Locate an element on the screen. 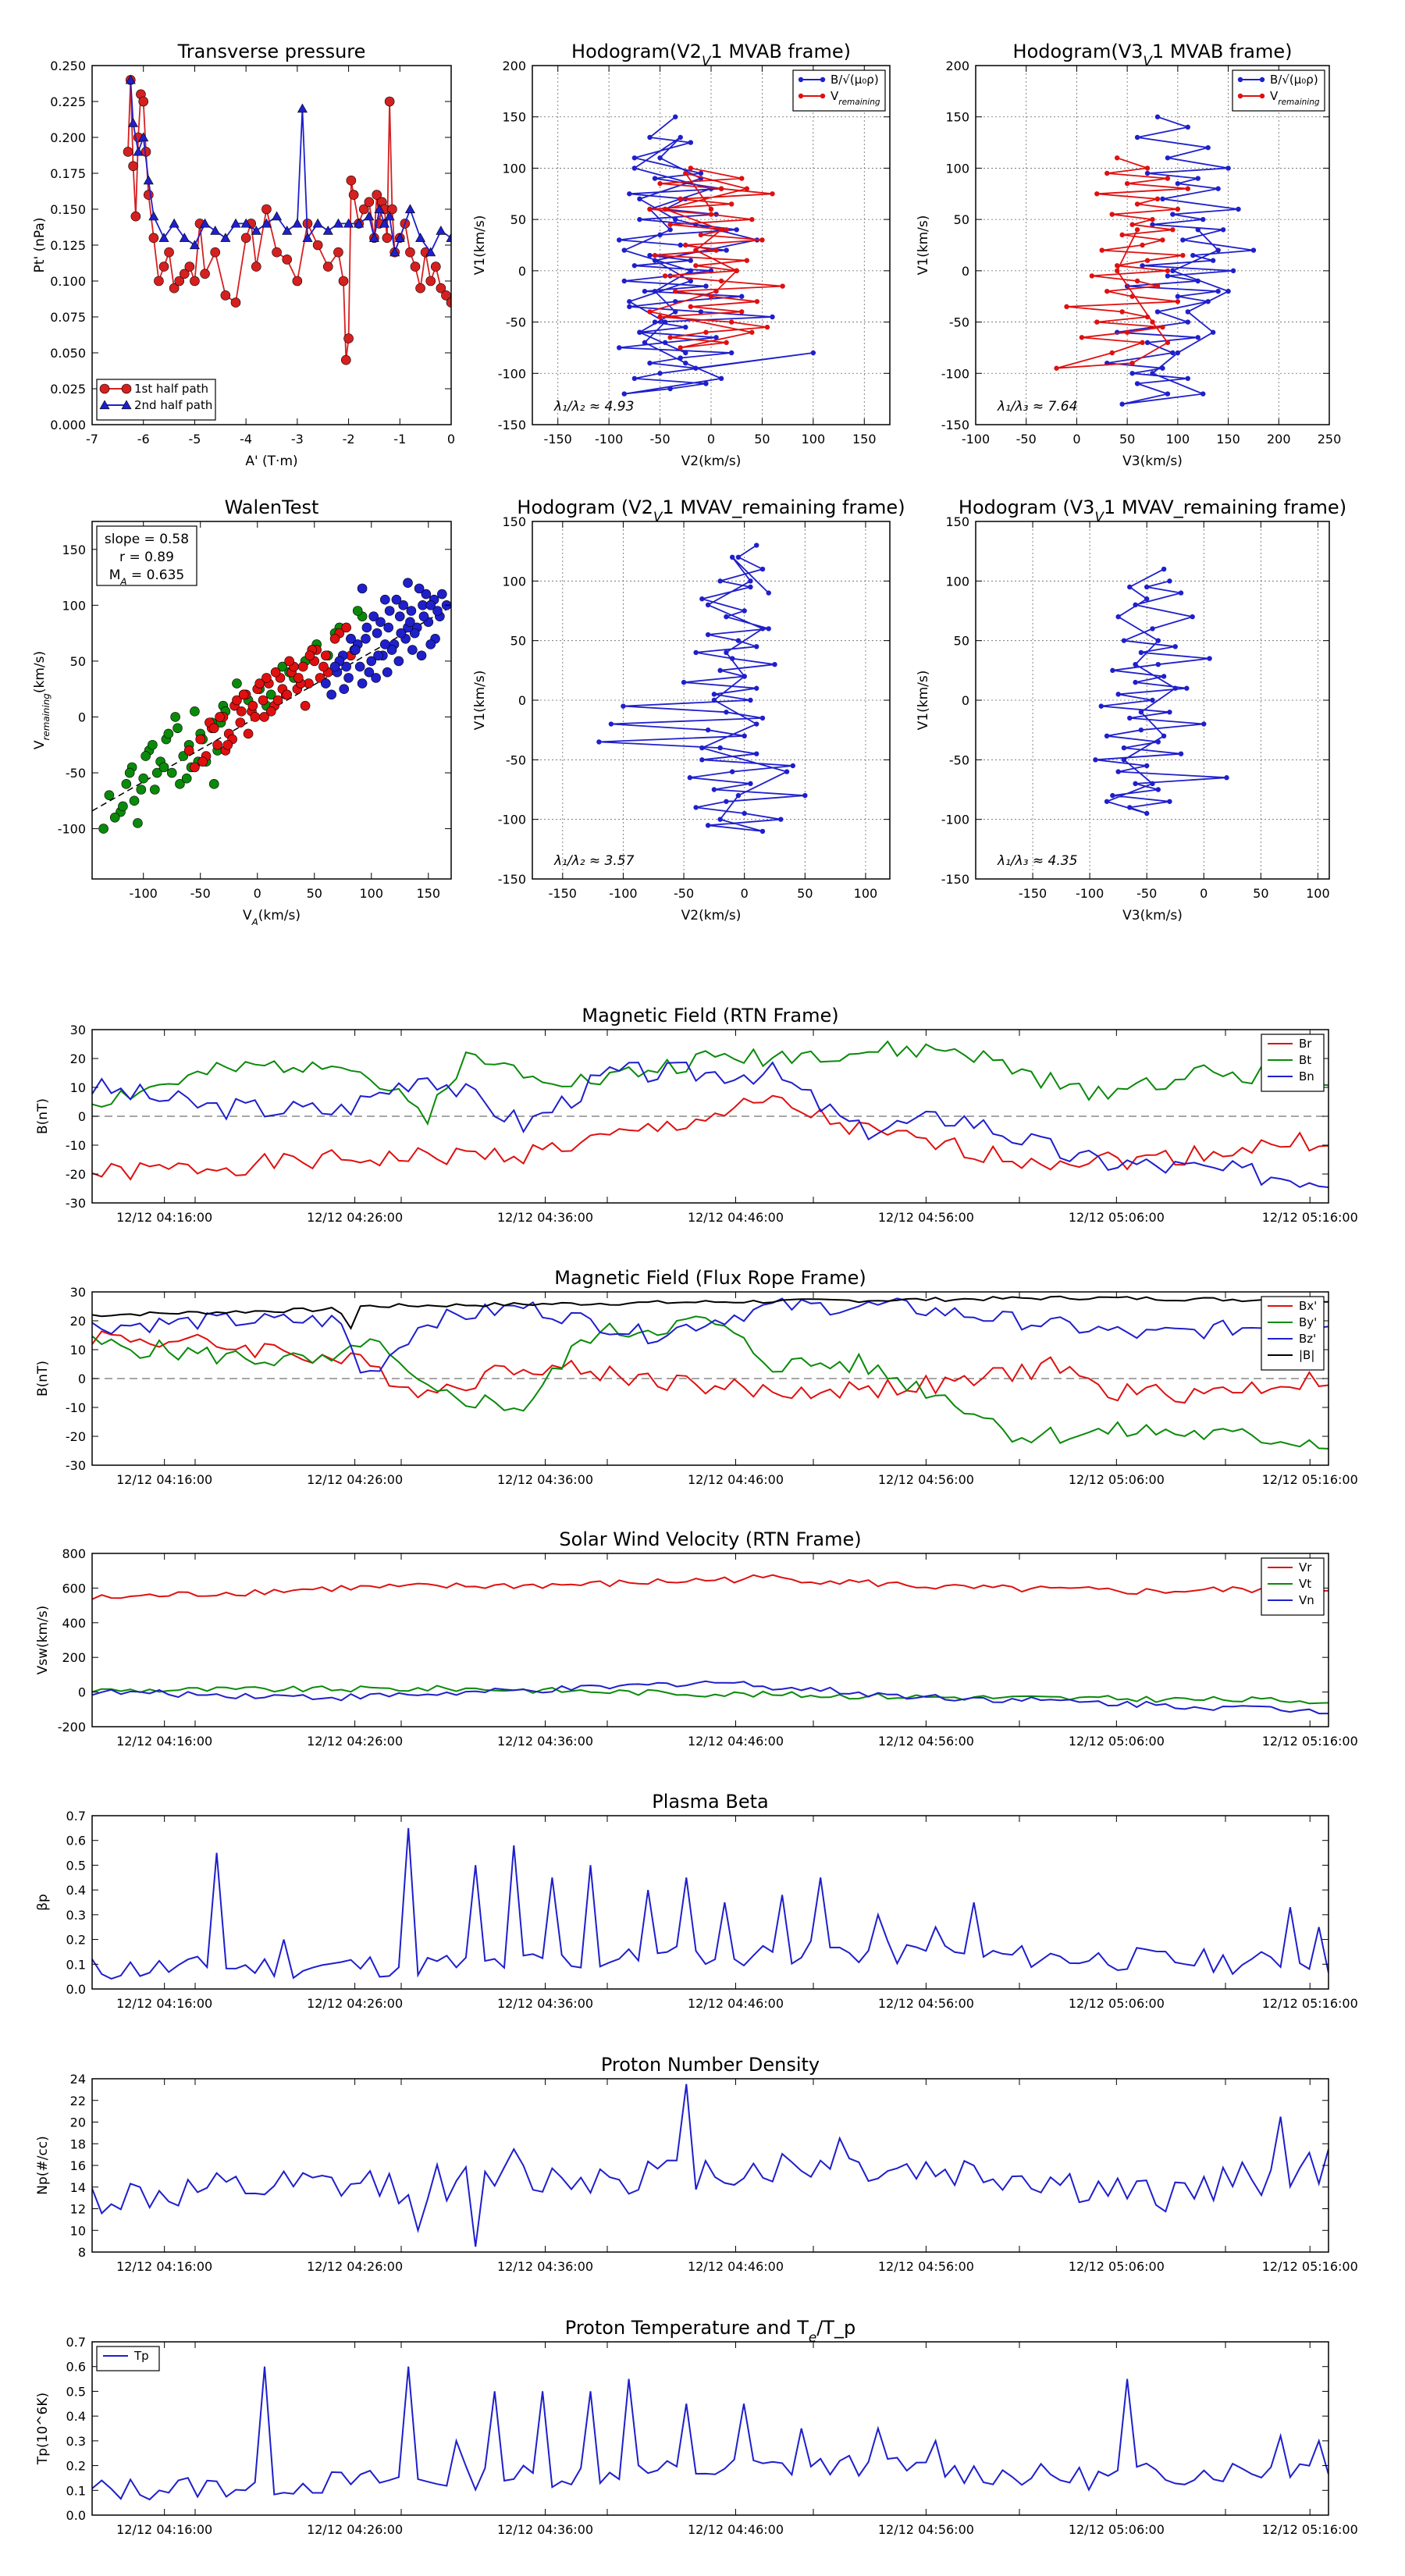  y-tick-label: 10 is located at coordinates (78, 2230).